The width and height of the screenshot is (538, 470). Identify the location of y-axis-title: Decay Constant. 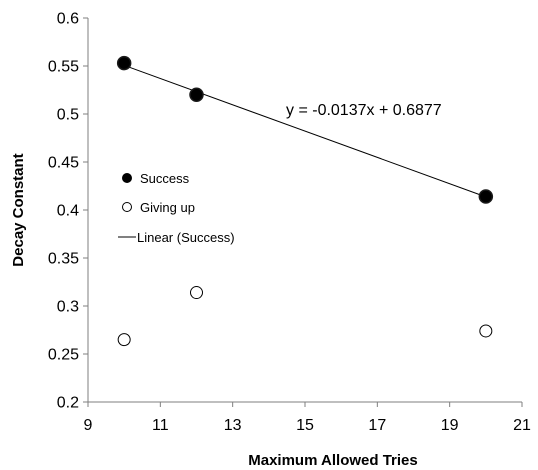
(18, 209).